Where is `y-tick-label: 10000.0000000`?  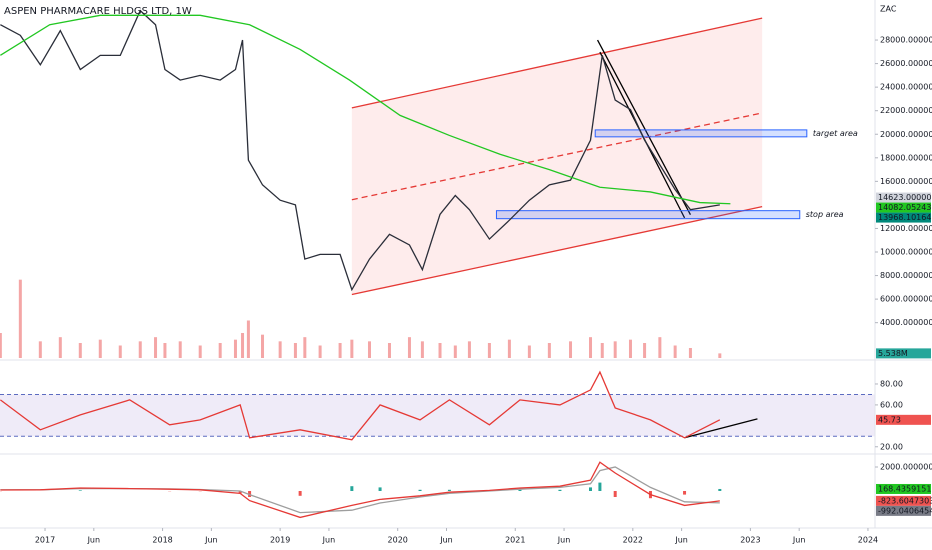
y-tick-label: 10000.0000000 is located at coordinates (906, 252).